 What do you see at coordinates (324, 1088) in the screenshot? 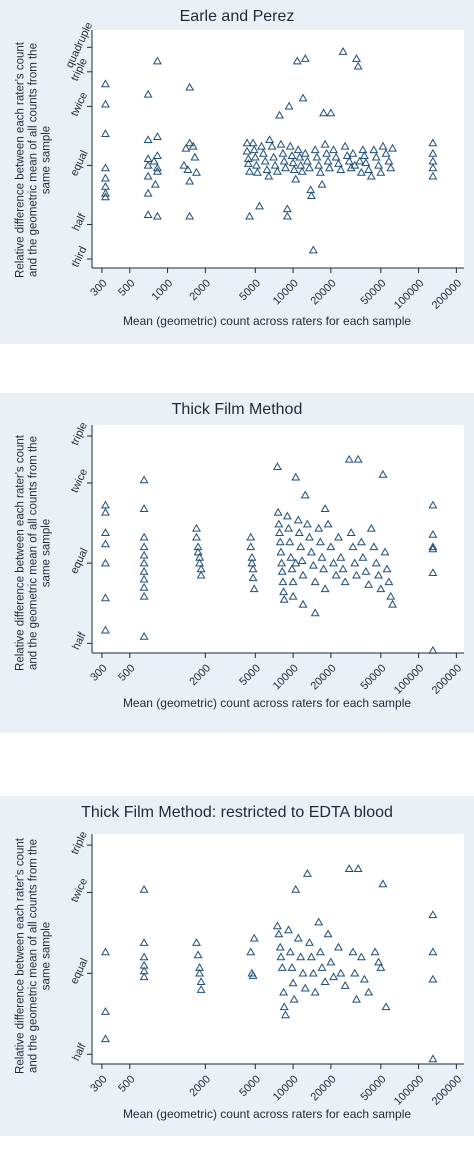
I see `x-tick-label: 20000` at bounding box center [324, 1088].